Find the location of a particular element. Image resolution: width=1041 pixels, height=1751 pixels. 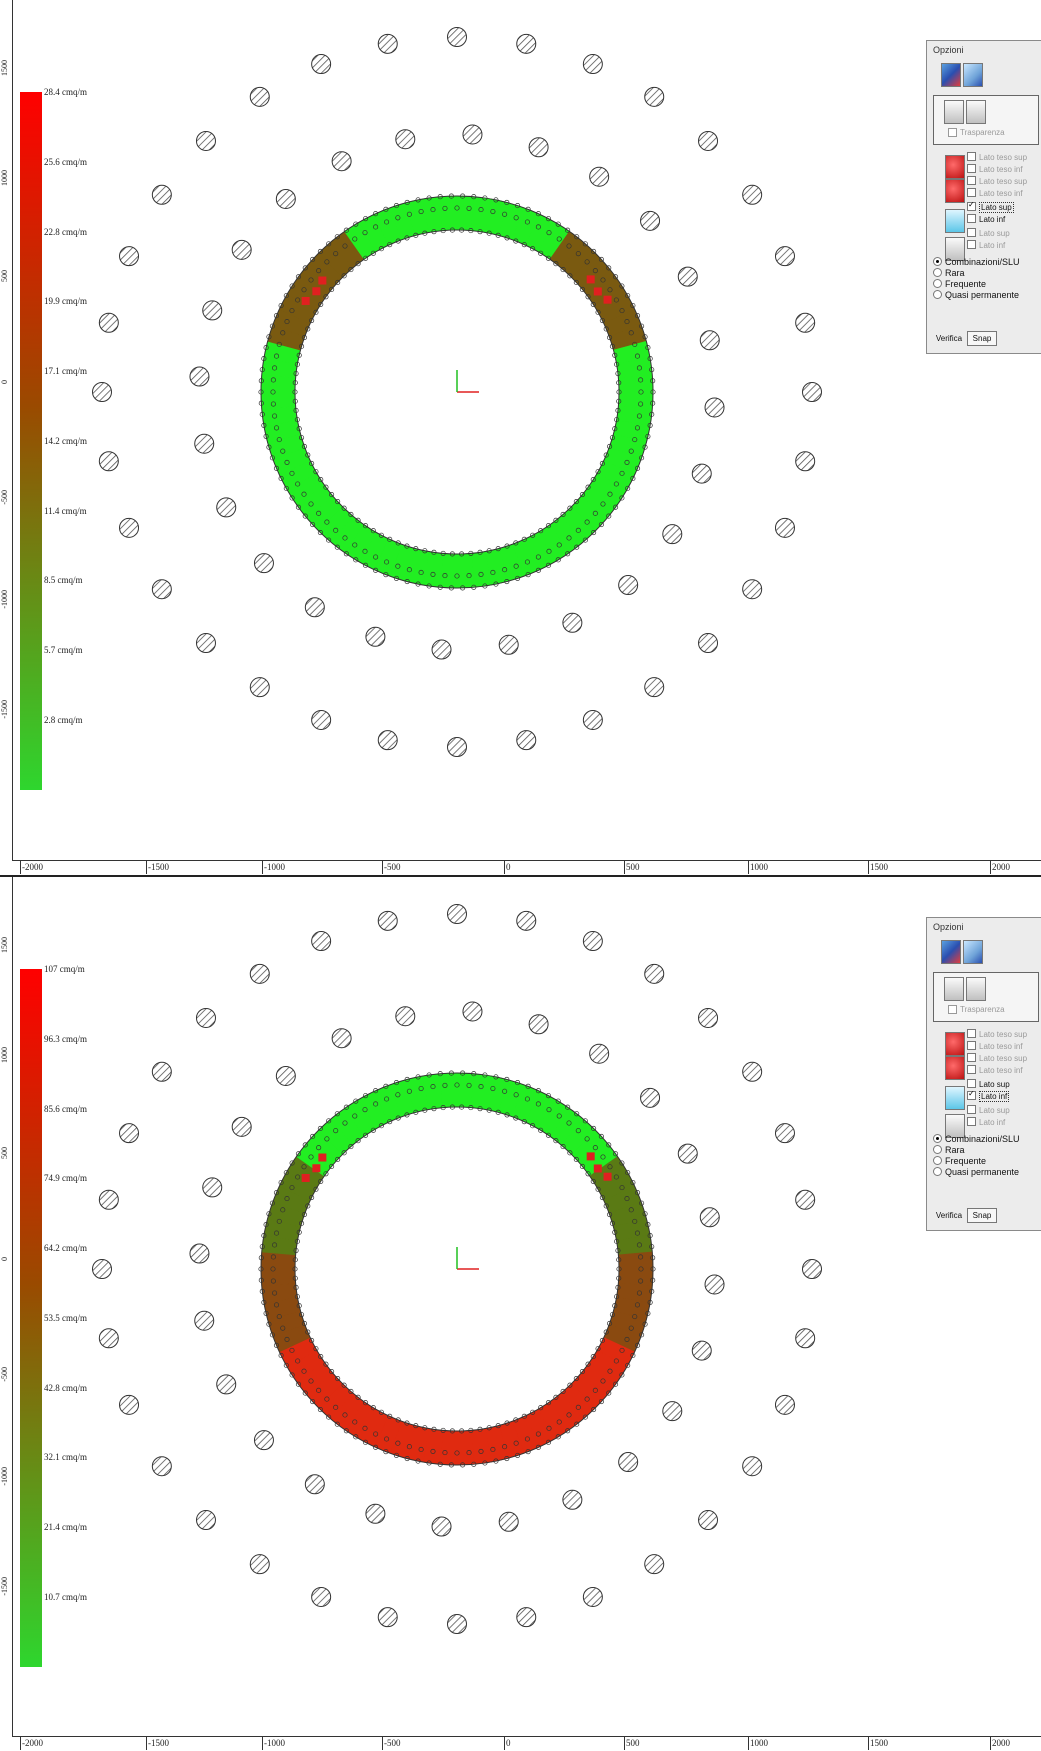

legend-label: 21.4 cmq/m is located at coordinates (65, 1527).